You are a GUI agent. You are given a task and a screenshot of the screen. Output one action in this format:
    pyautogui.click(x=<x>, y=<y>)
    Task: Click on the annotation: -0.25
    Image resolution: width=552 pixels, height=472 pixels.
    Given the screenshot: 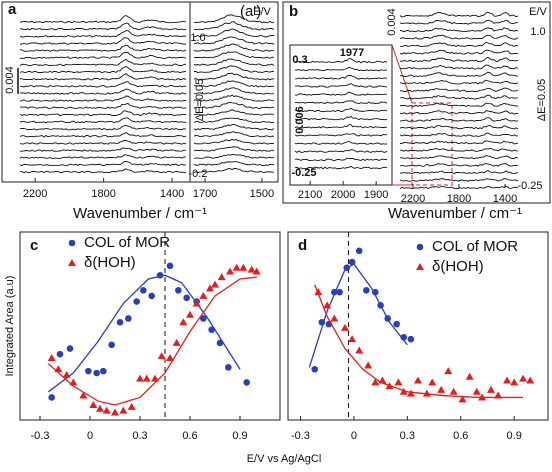 What is the action you would take?
    pyautogui.click(x=529, y=186)
    